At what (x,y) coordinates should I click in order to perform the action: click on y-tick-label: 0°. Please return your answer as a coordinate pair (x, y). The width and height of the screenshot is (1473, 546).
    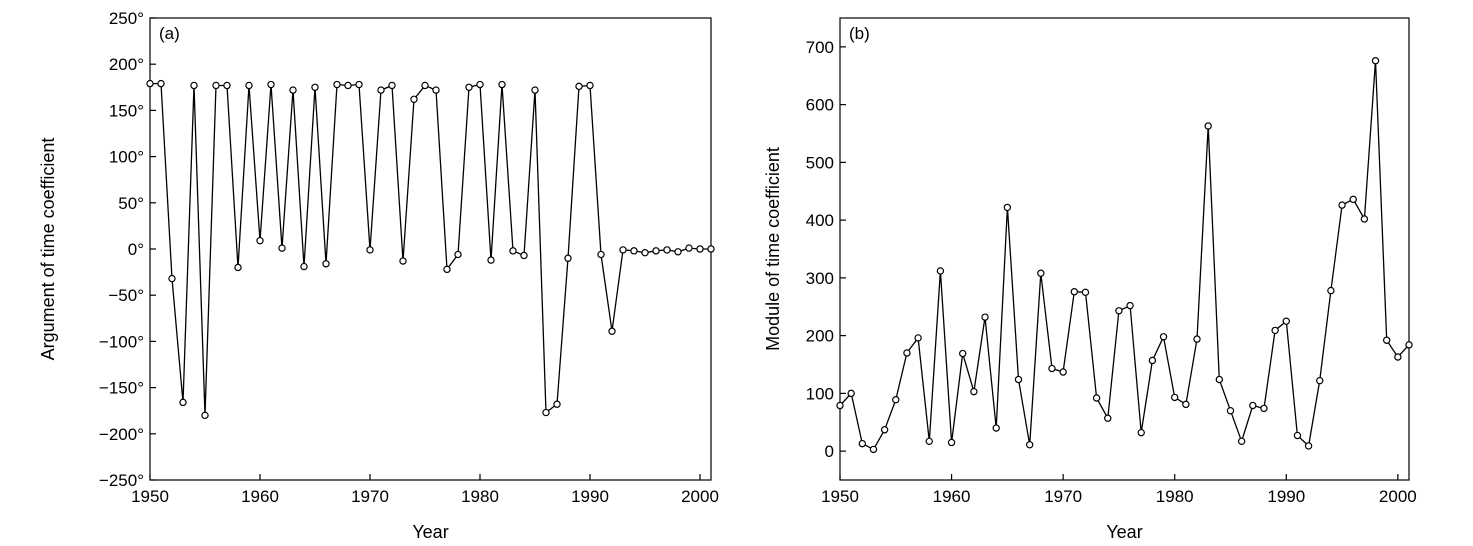
    Looking at the image, I should click on (136, 249).